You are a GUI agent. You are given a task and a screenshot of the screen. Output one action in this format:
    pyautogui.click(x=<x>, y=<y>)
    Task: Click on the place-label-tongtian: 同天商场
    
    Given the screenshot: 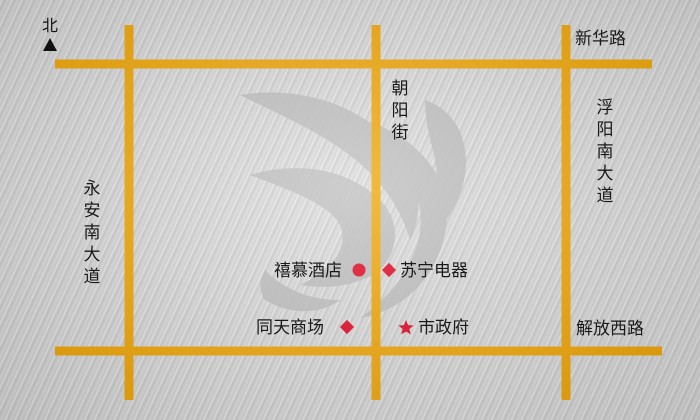 What is the action you would take?
    pyautogui.click(x=290, y=328)
    